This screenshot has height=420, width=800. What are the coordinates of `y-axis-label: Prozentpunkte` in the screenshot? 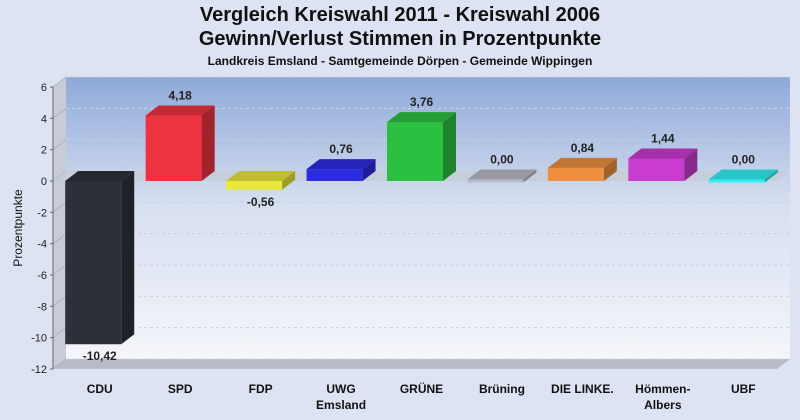 It's located at (18, 228).